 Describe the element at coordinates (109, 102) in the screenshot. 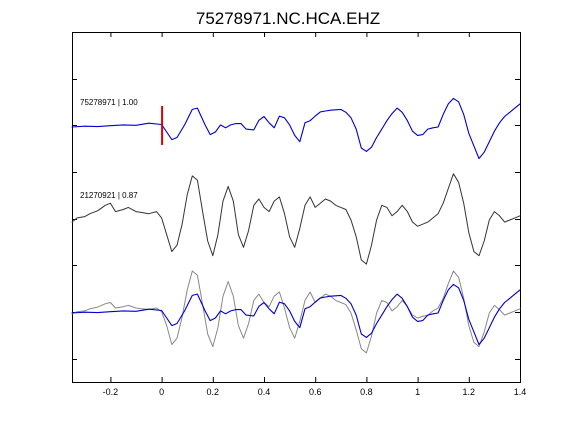

I see `trace-label-master: 75278971 | 1.00` at that location.